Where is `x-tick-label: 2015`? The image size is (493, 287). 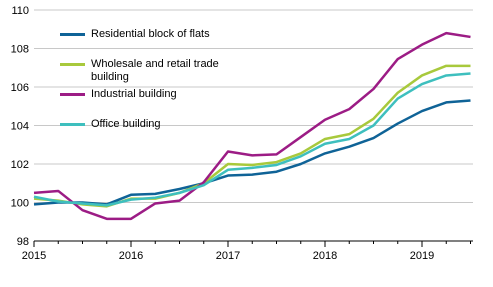
x-tick-label: 2015 is located at coordinates (34, 256).